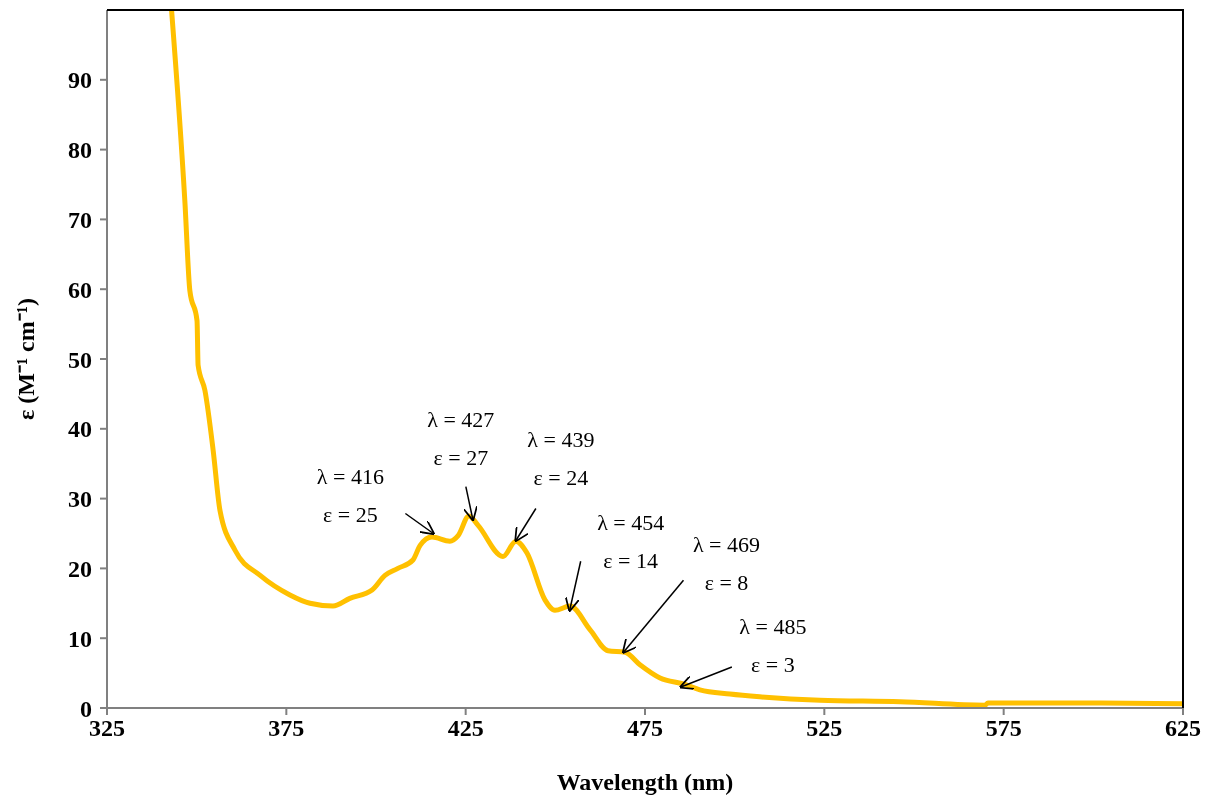 This screenshot has height=805, width=1211. I want to click on y-tick-label: 20, so click(80, 568).